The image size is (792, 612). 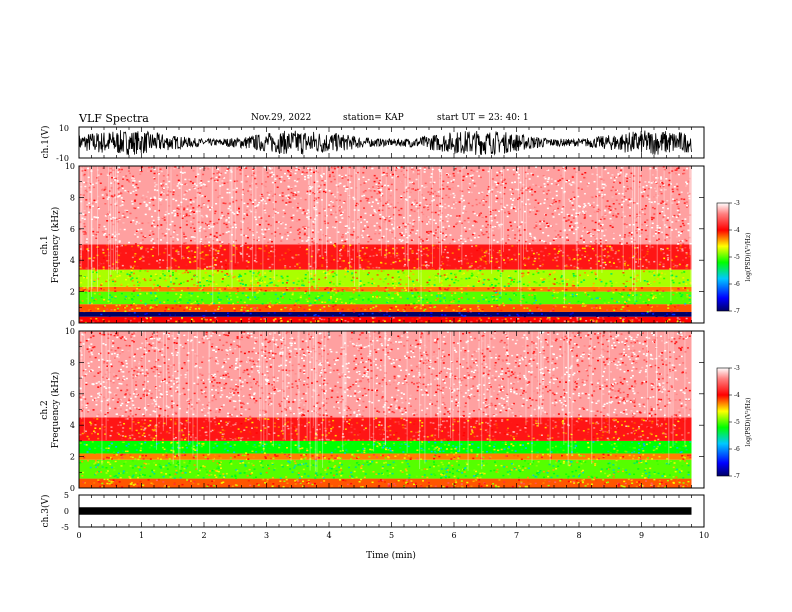 I want to click on spectrogram-band, so click(x=385, y=308).